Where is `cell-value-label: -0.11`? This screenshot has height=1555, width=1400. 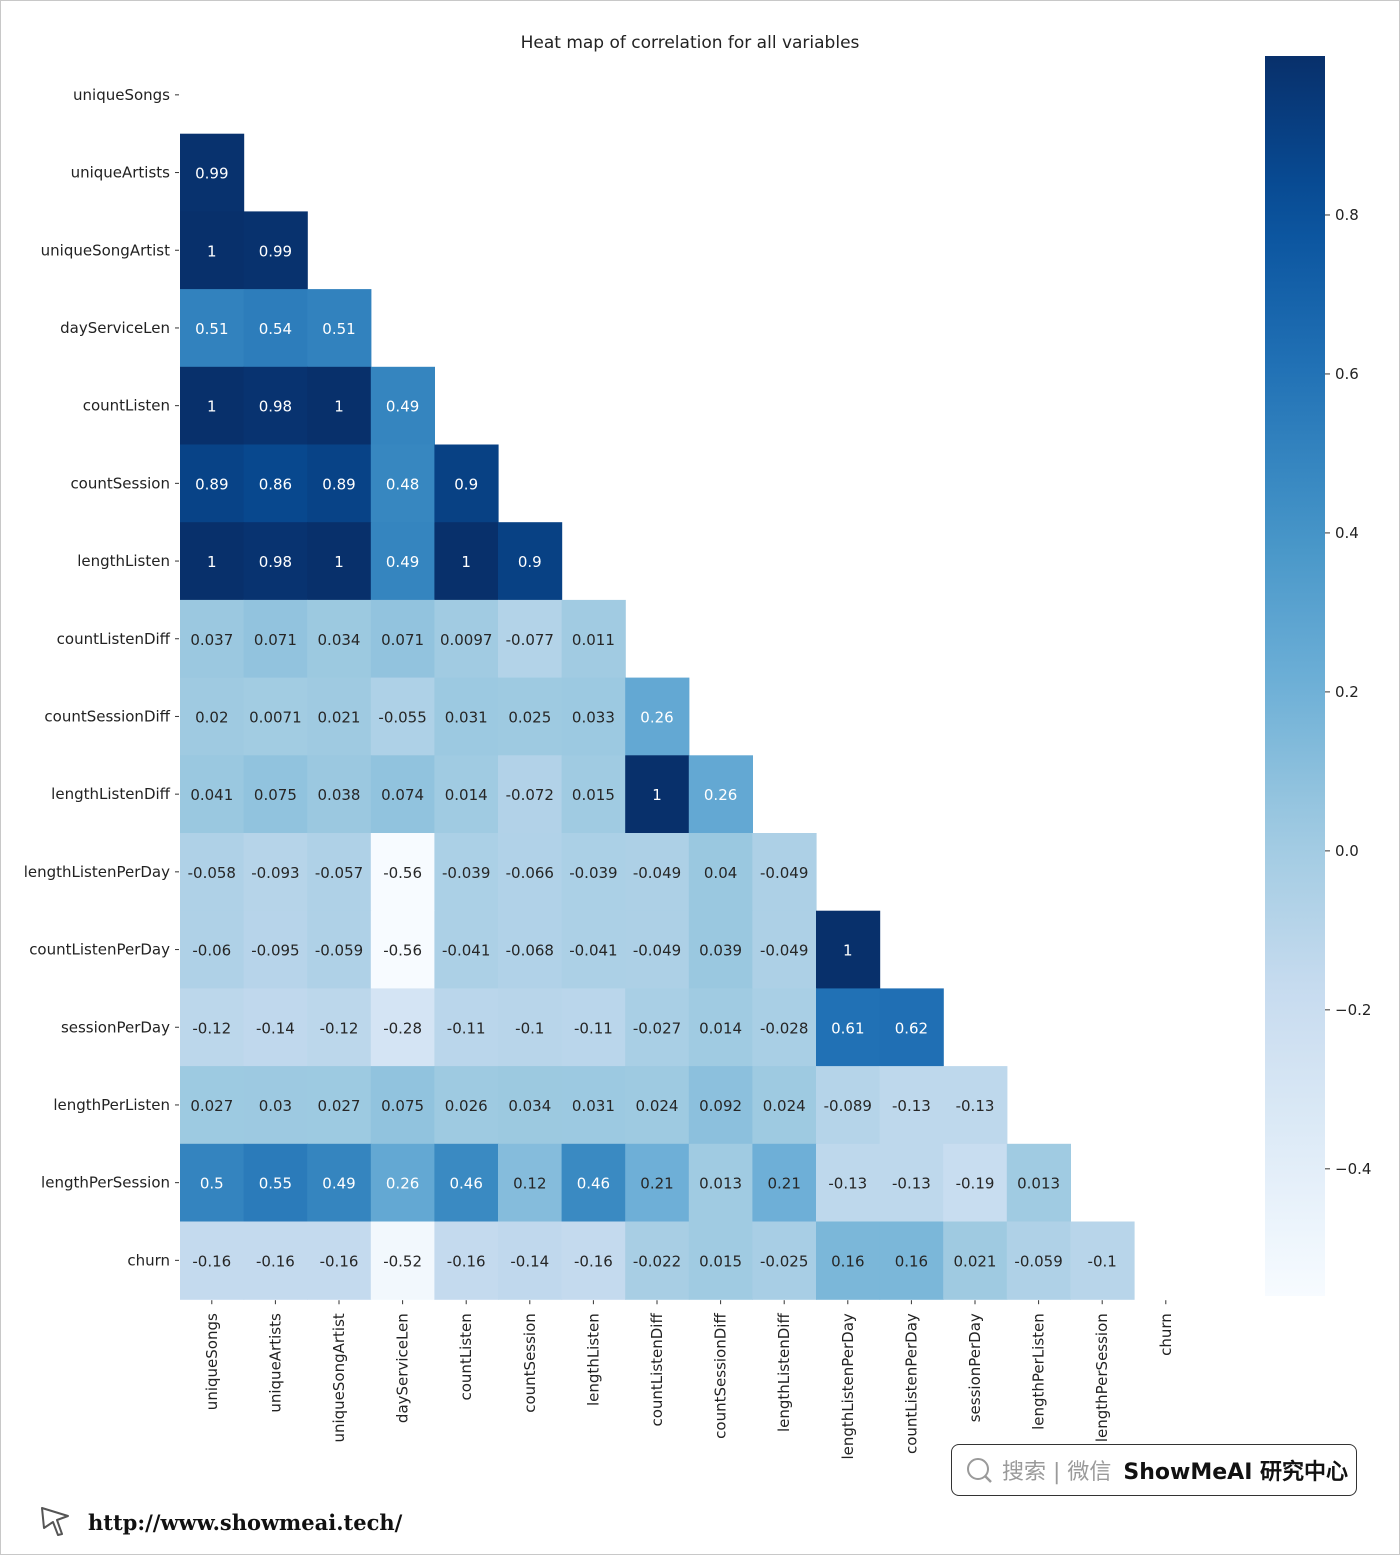
cell-value-label: -0.11 is located at coordinates (466, 1028).